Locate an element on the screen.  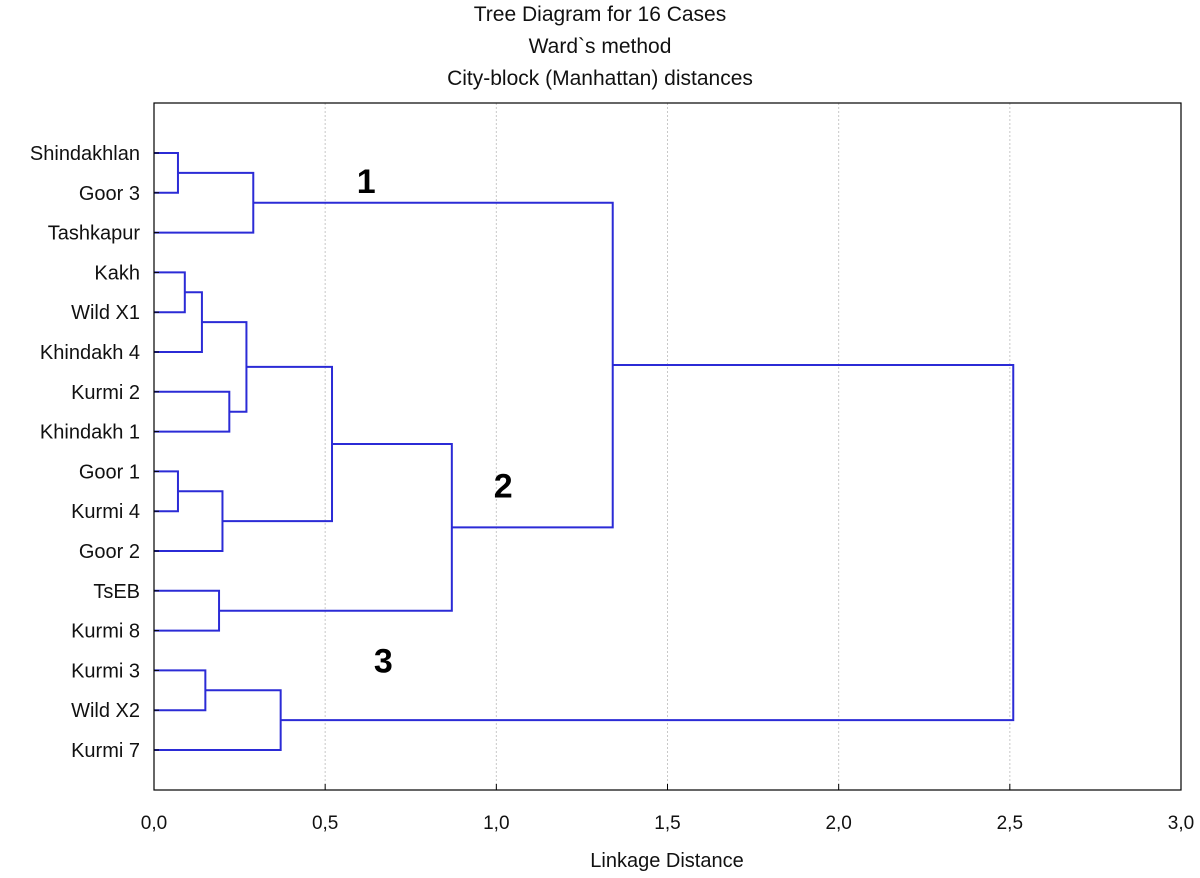
branch-F is located at coordinates (224, 367).